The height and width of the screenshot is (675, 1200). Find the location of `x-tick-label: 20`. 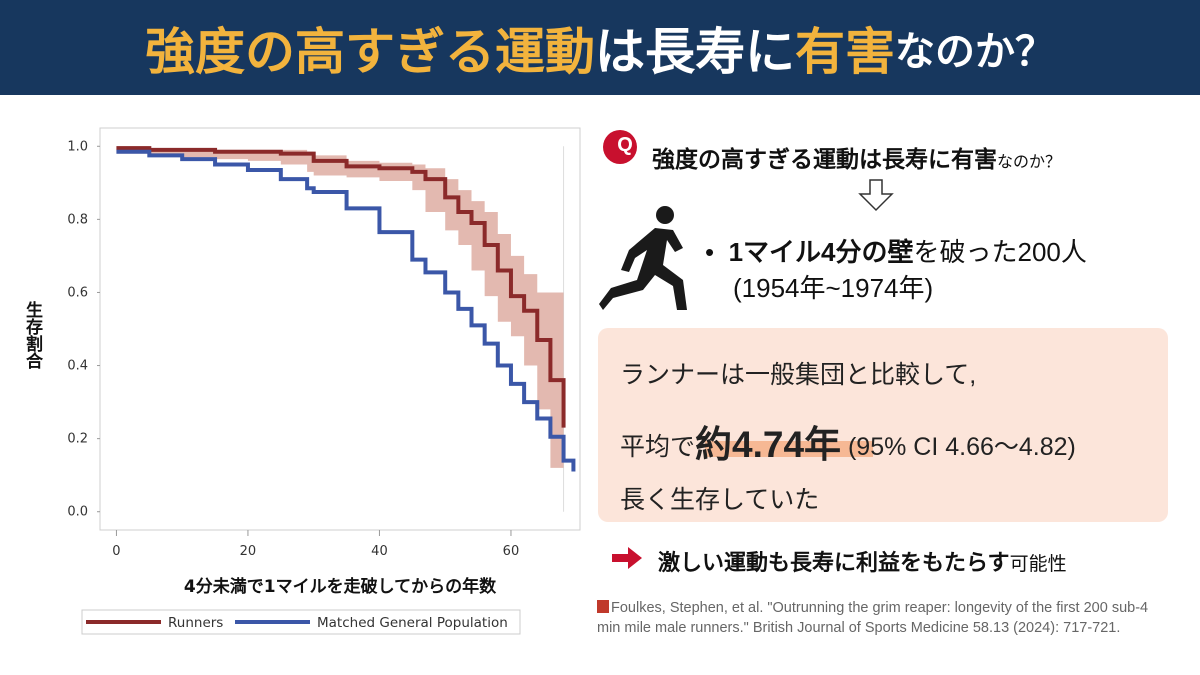

x-tick-label: 20 is located at coordinates (248, 551).